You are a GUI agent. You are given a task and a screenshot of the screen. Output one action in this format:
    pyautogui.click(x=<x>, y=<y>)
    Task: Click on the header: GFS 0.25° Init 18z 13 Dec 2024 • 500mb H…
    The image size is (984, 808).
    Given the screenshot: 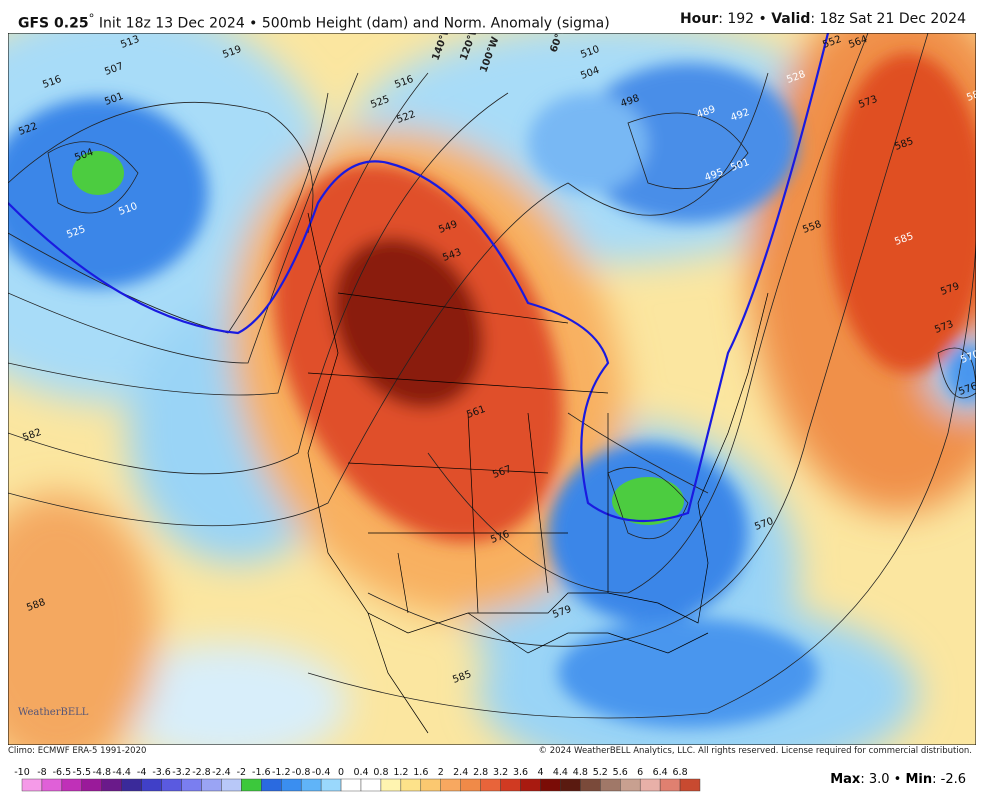 What is the action you would take?
    pyautogui.click(x=492, y=20)
    